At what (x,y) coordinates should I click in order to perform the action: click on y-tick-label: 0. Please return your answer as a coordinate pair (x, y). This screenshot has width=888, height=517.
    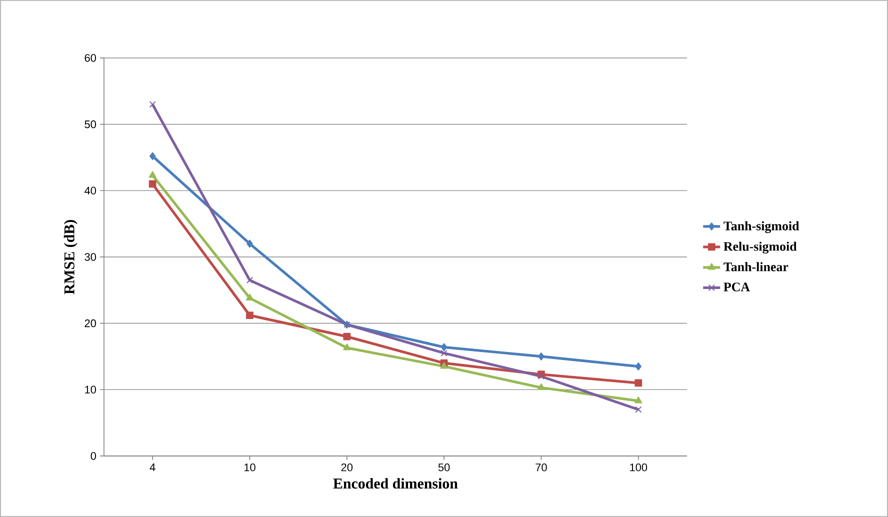
    Looking at the image, I should click on (93, 456).